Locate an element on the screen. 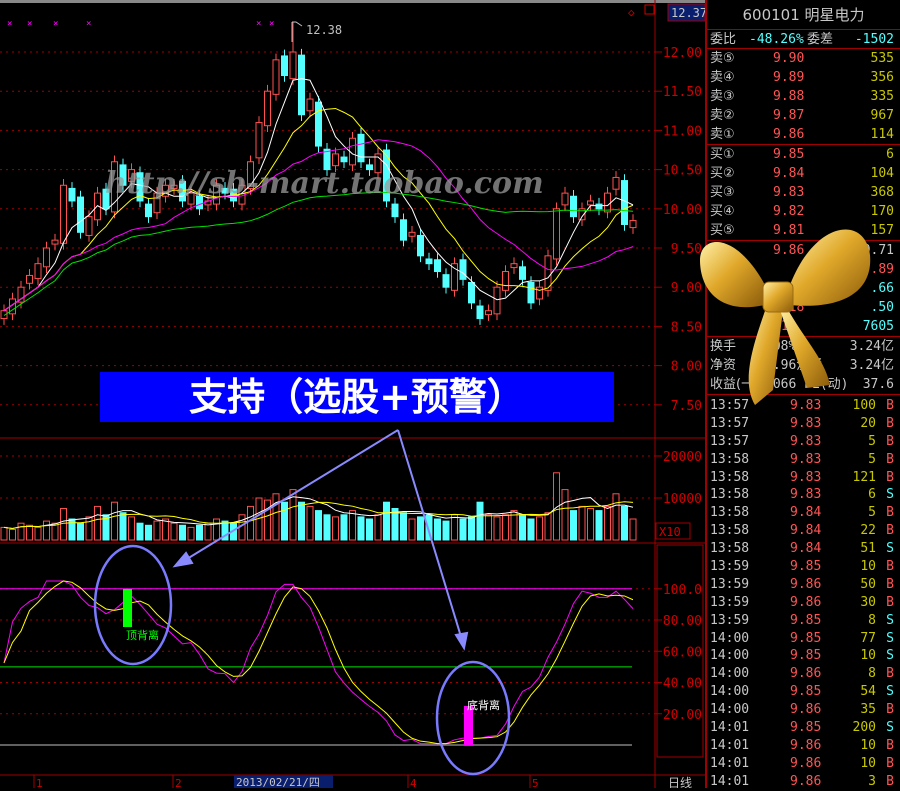  sell-row: 卖⑤ 9.90 535 is located at coordinates (803, 58).